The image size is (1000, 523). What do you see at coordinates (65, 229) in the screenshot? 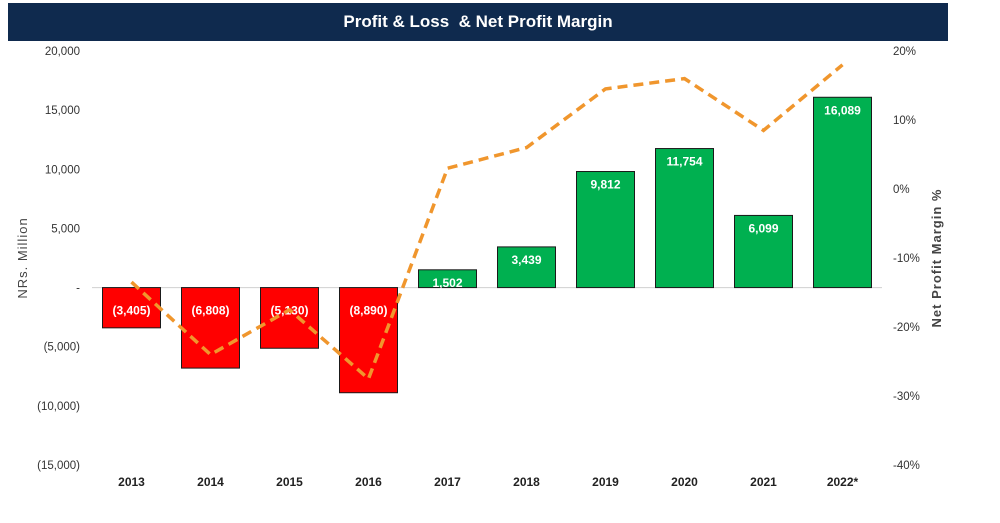
I see `left-tick-label: 5,000` at bounding box center [65, 229].